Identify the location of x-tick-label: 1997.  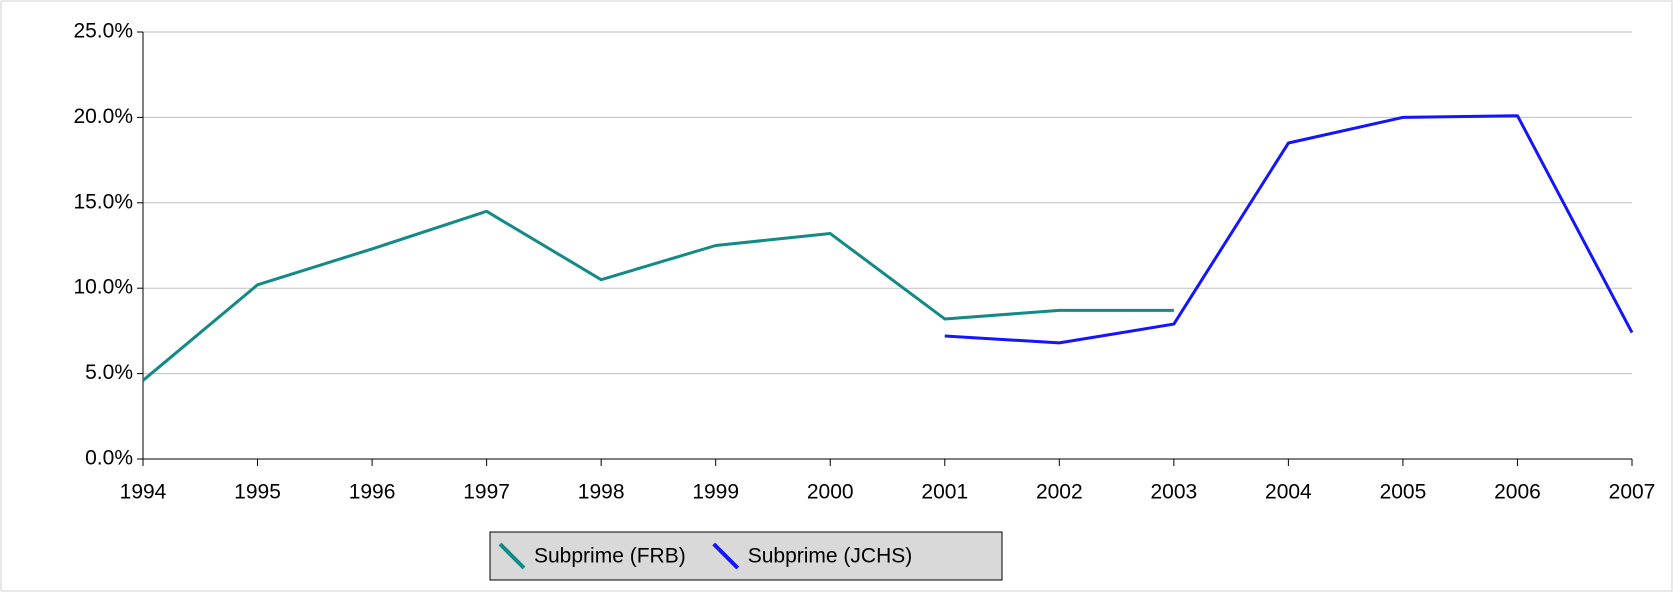
(486, 492).